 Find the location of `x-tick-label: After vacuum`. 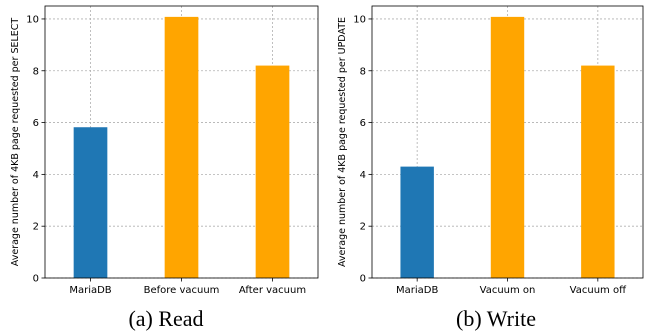

x-tick-label: After vacuum is located at coordinates (272, 290).